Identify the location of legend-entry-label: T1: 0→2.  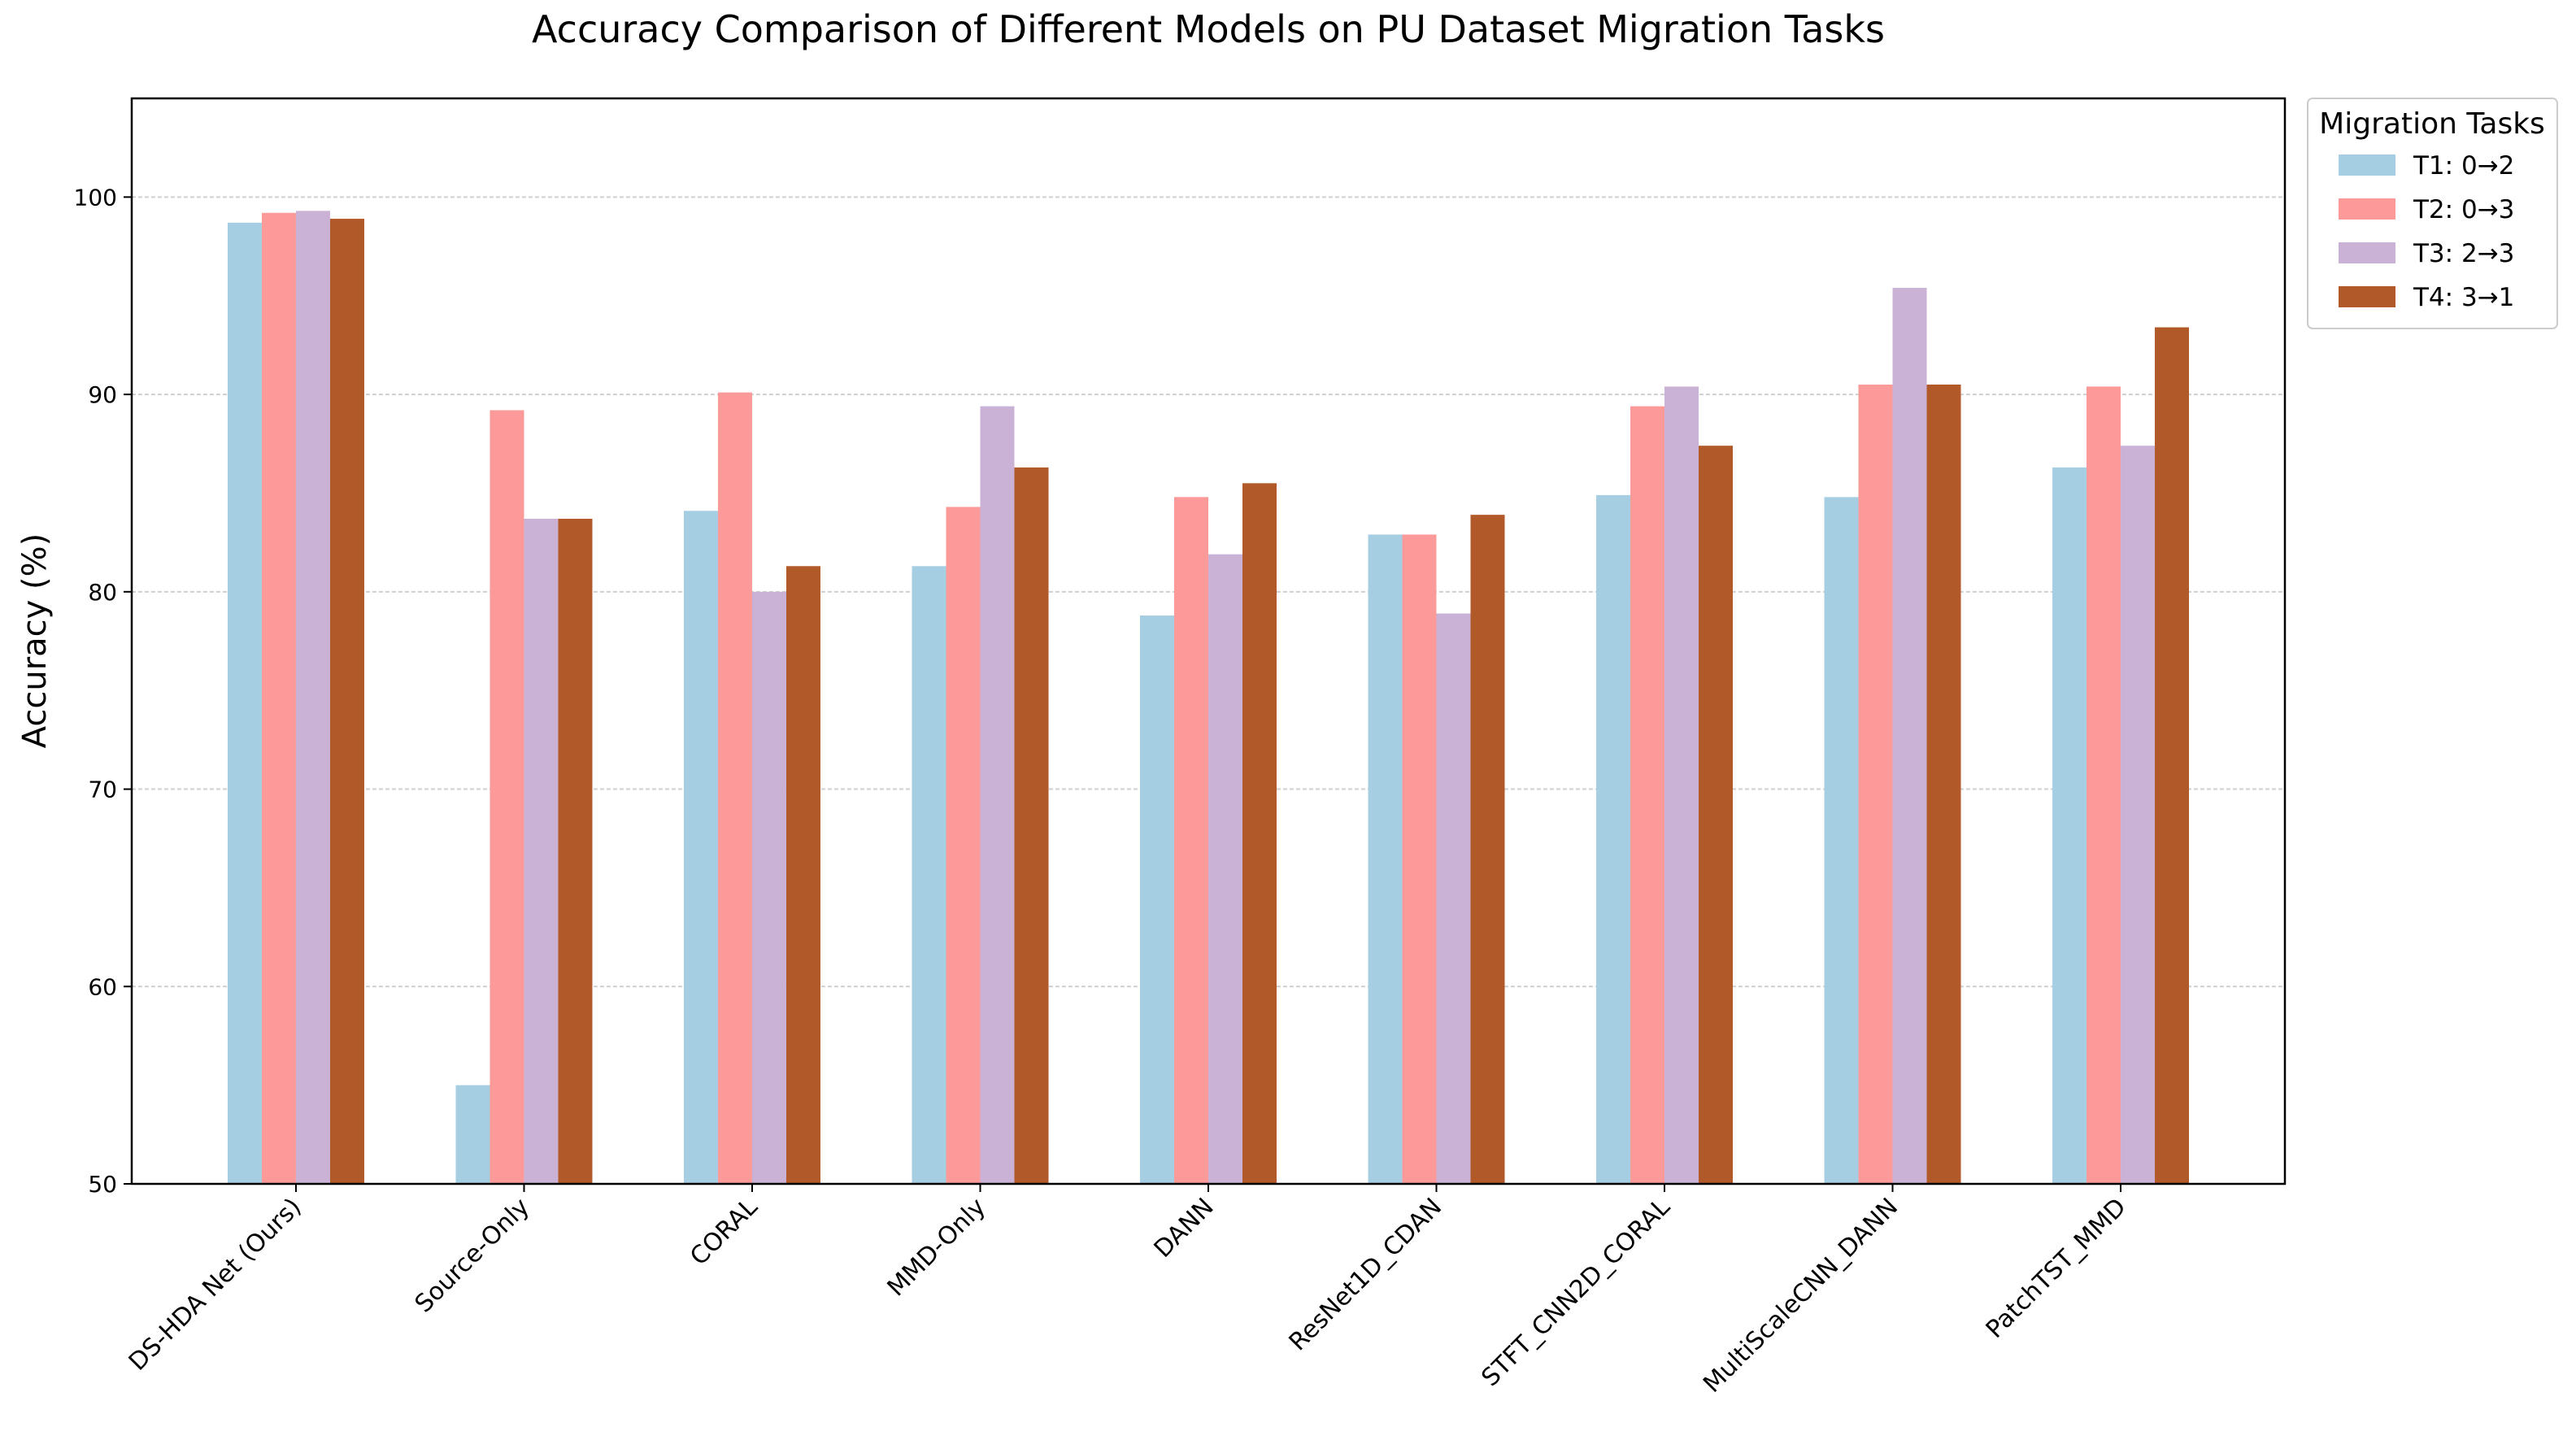
(2464, 166).